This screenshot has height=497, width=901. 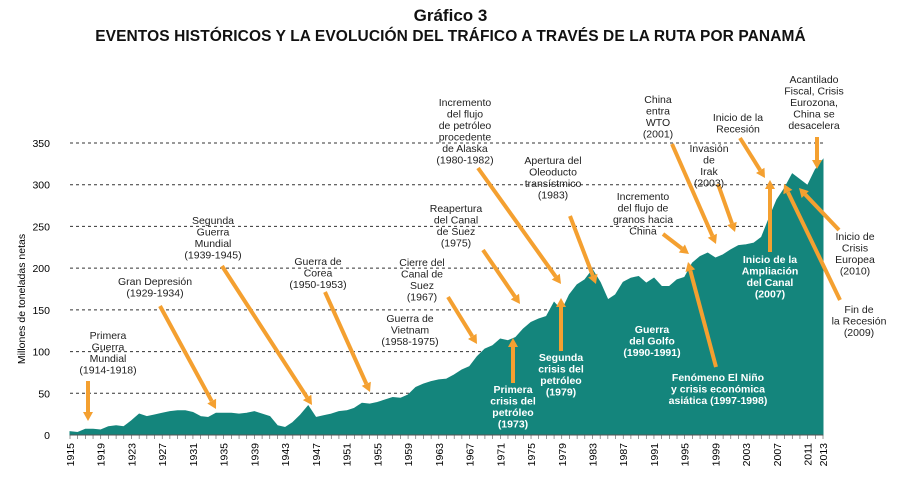 What do you see at coordinates (770, 277) in the screenshot?
I see `annotation-label: Inicio de la Ampliación del Canal (2007)` at bounding box center [770, 277].